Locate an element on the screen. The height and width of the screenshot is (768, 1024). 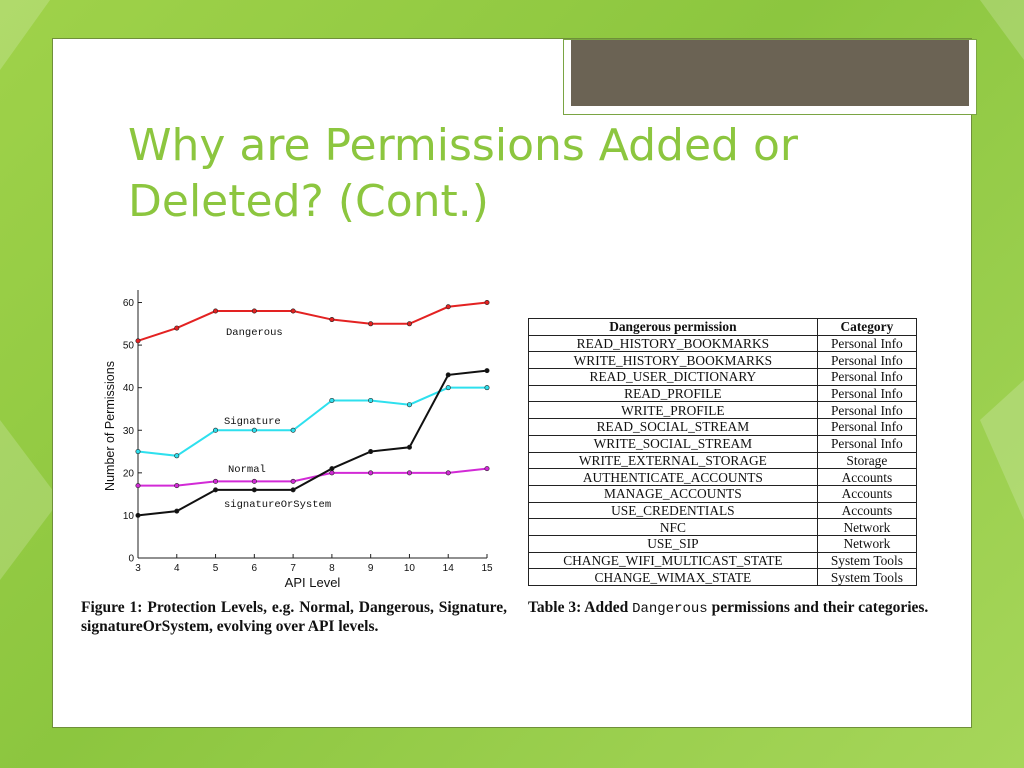
y-tick-label: 0 is located at coordinates (131, 559).